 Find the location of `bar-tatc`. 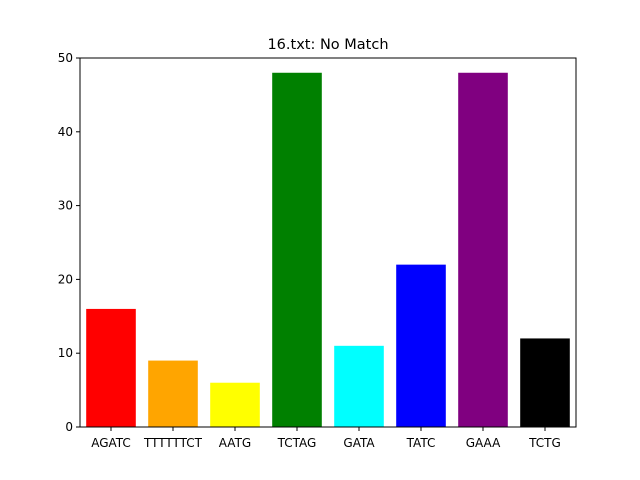

bar-tatc is located at coordinates (421, 345).